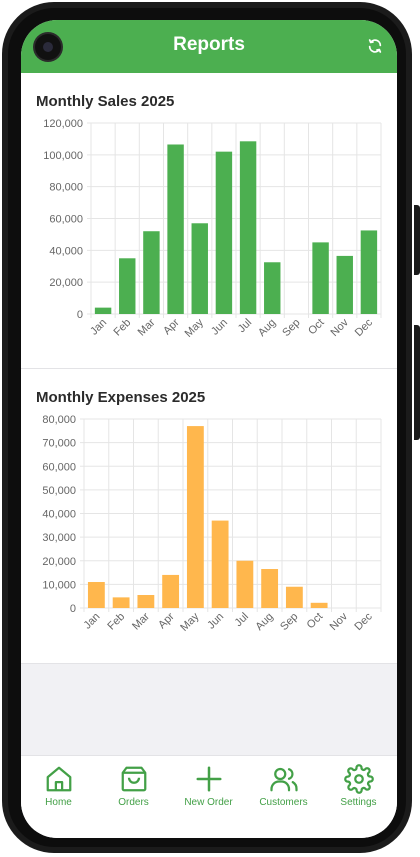 This screenshot has width=420, height=857. What do you see at coordinates (48, 47) in the screenshot?
I see `front-camera` at bounding box center [48, 47].